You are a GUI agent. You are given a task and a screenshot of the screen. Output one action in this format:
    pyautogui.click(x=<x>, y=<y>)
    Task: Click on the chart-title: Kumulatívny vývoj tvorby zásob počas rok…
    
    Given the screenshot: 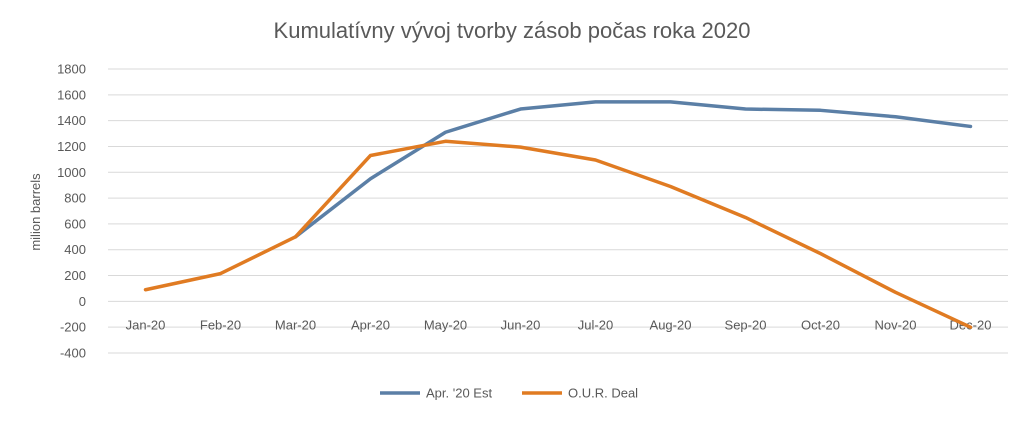 What is the action you would take?
    pyautogui.click(x=512, y=30)
    